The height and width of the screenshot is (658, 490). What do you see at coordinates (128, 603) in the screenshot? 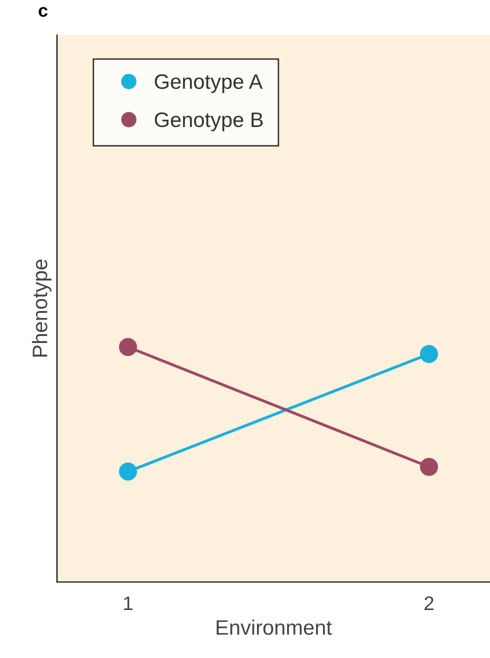
I see `x-tick-label: 1` at bounding box center [128, 603].